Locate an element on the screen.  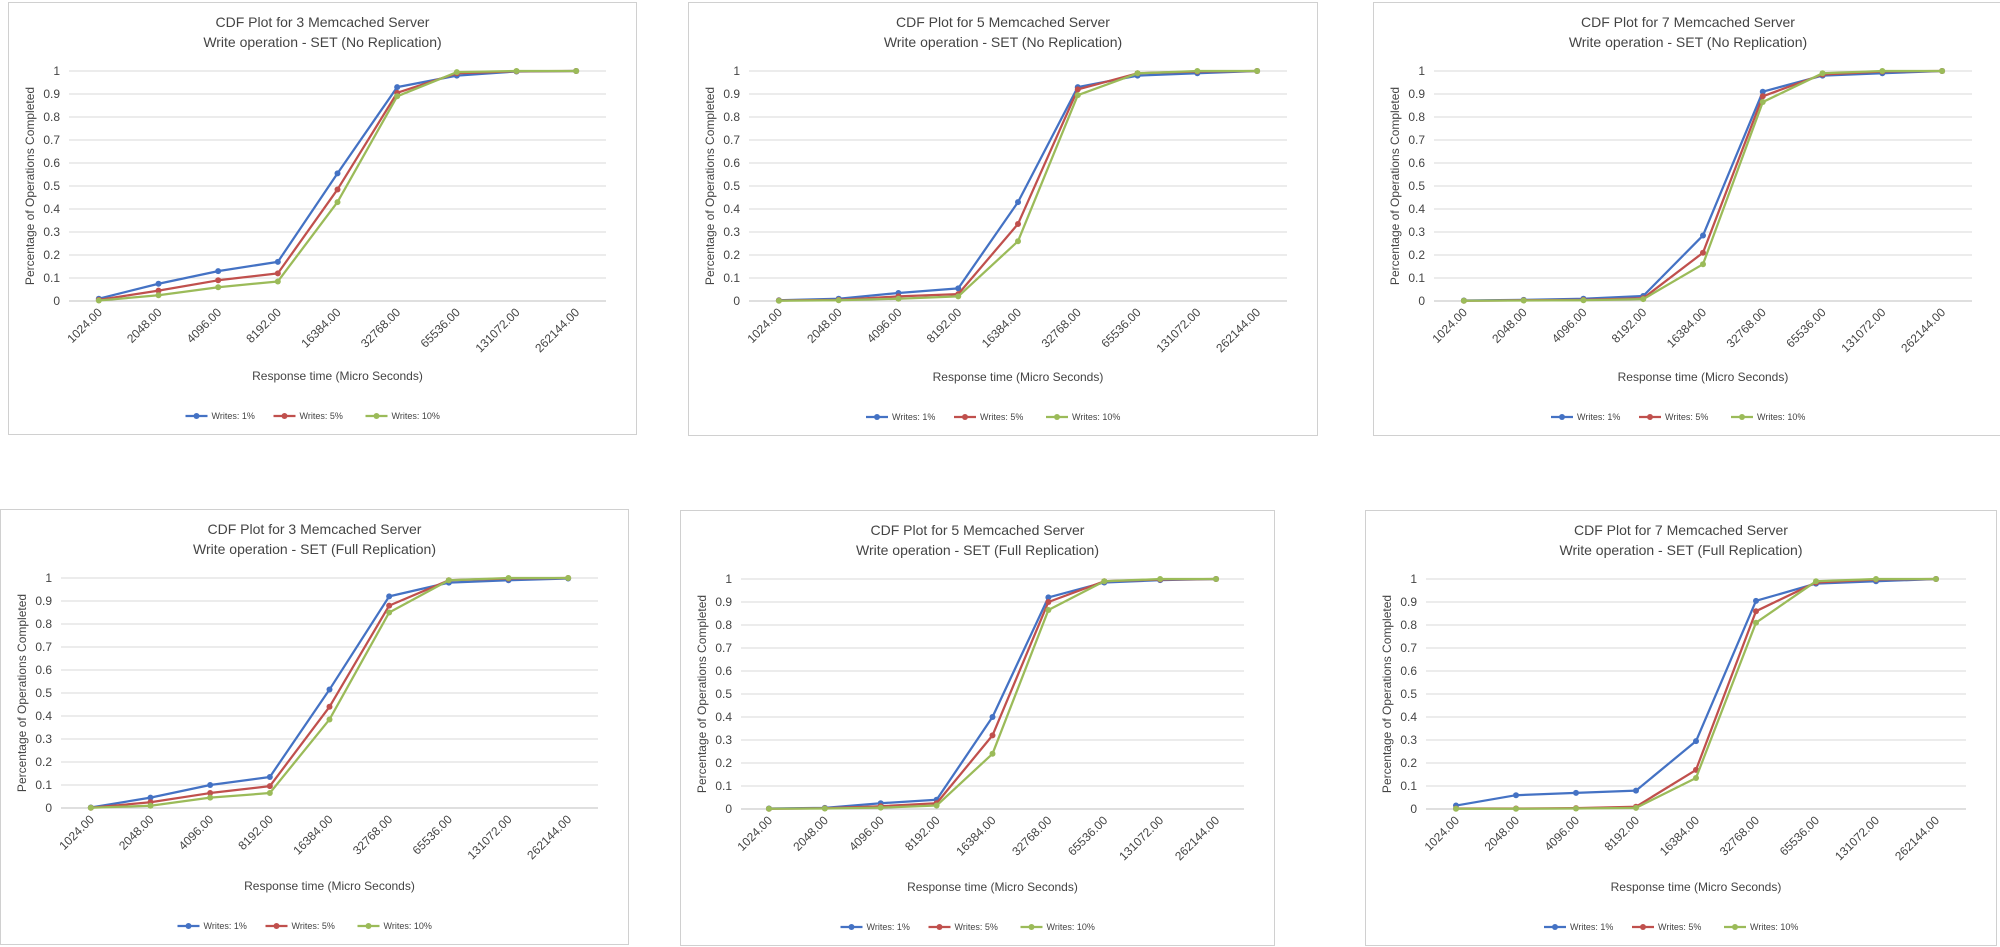
y-tick-label: 0.2 is located at coordinates (43, 762).